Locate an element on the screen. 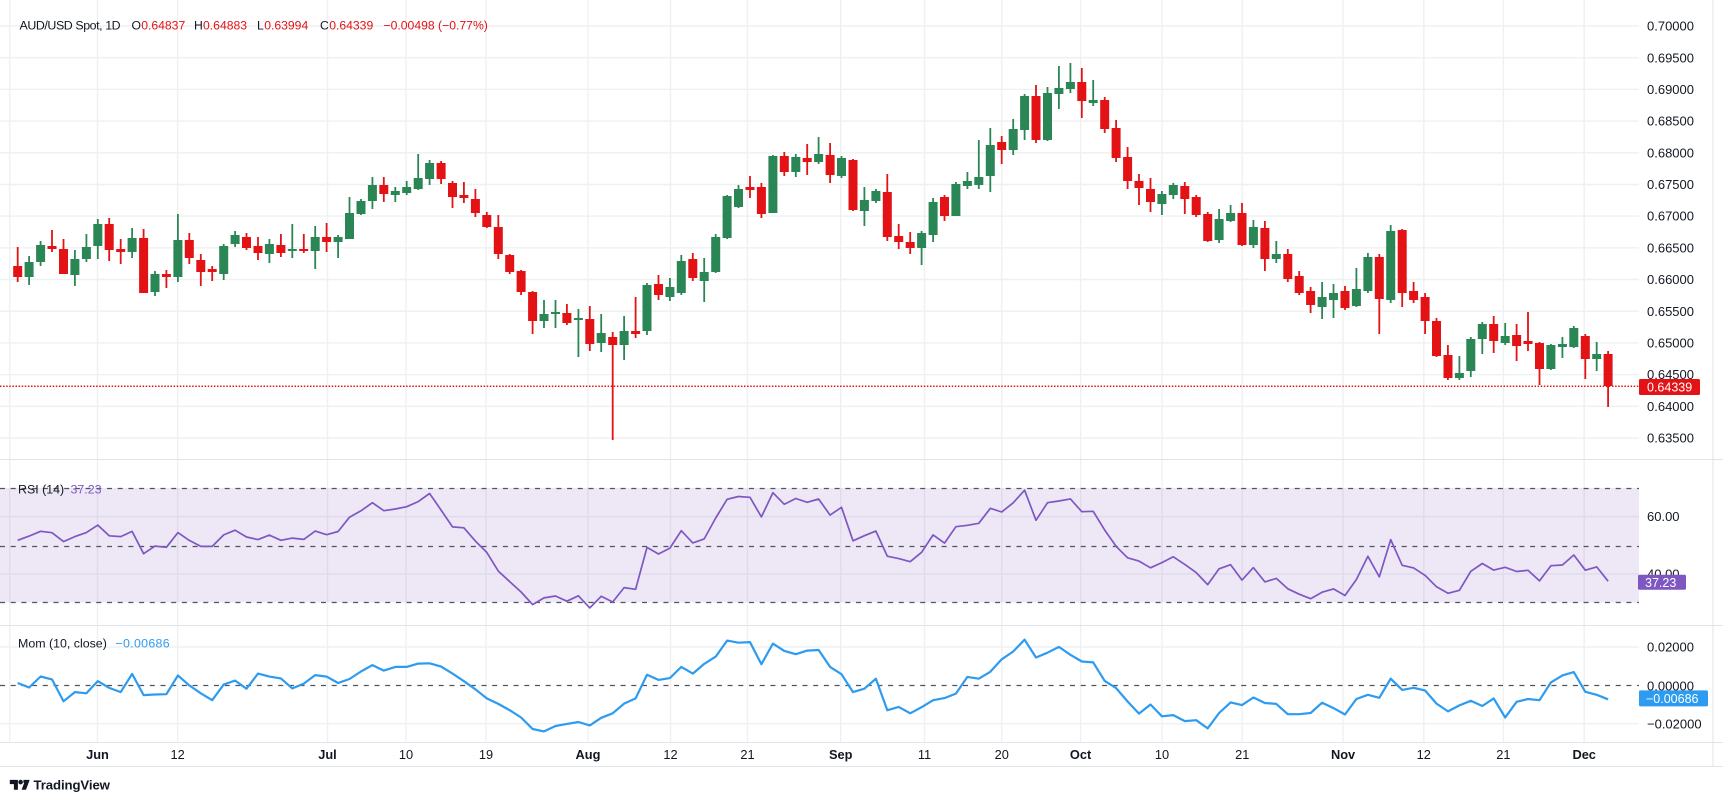 Image resolution: width=1723 pixels, height=808 pixels. svg-text: 0.67000 is located at coordinates (1670, 216).